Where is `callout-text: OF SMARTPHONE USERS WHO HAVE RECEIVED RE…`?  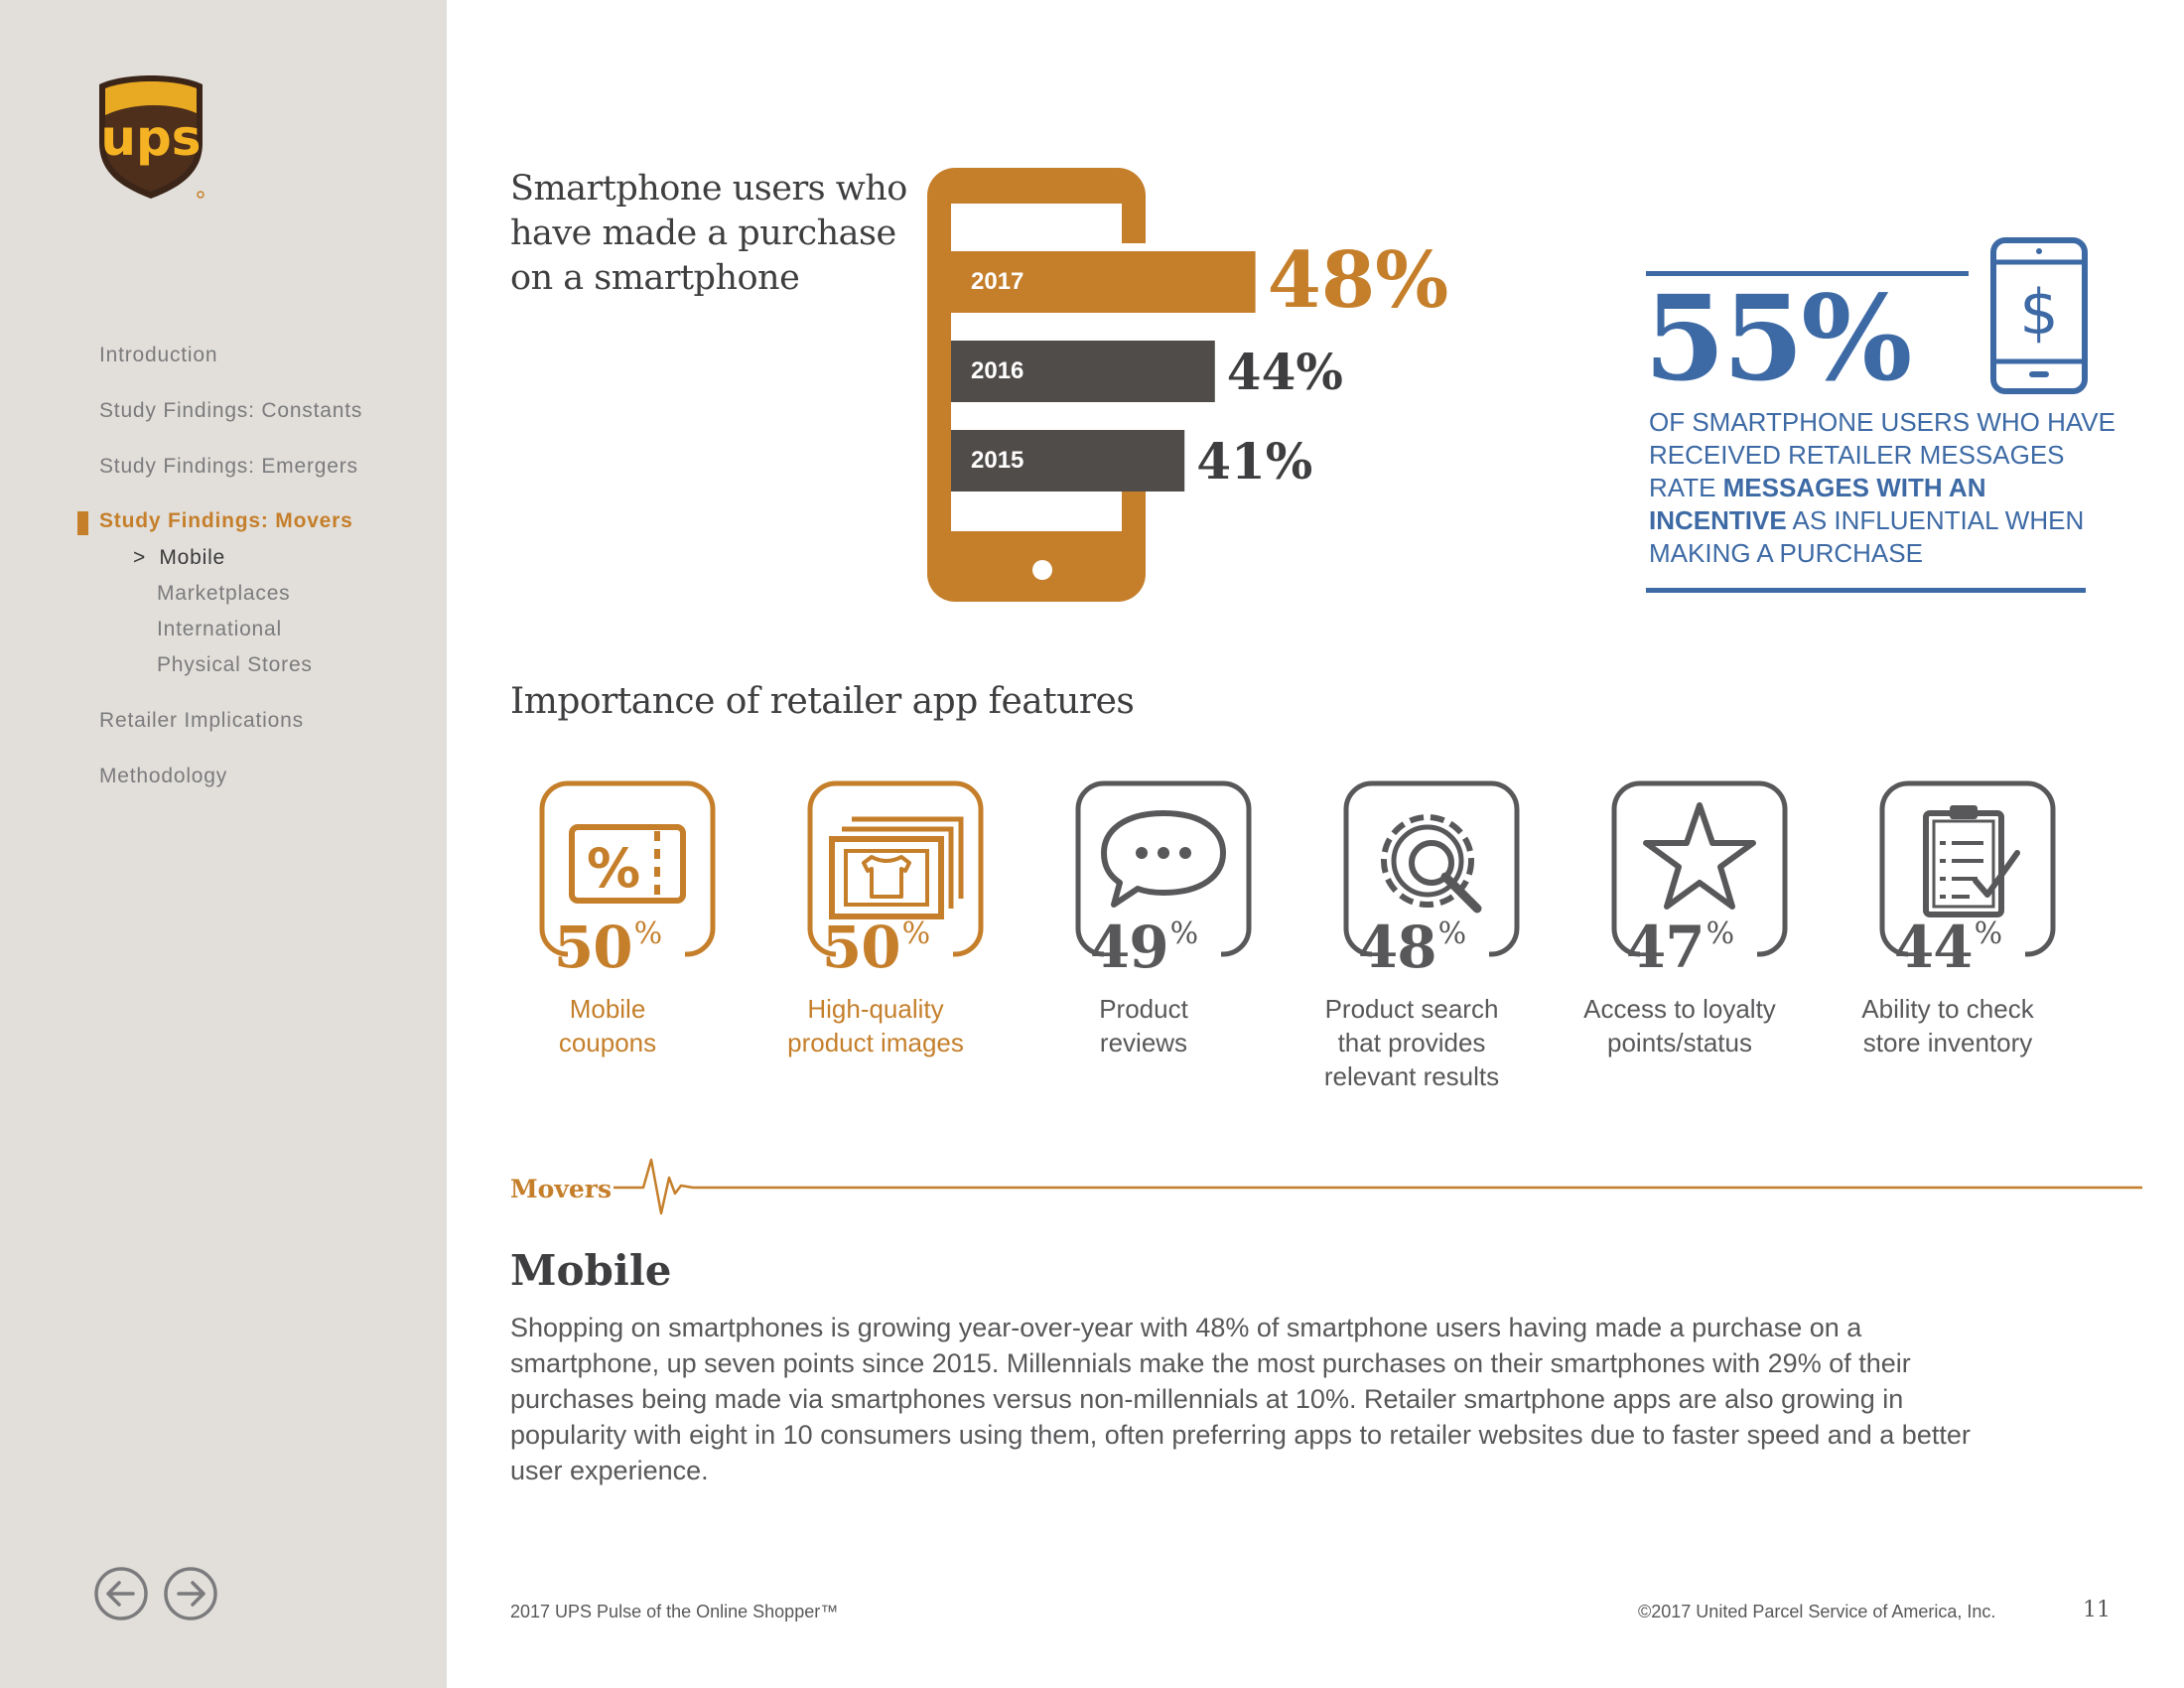 callout-text: OF SMARTPHONE USERS WHO HAVE RECEIVED RE… is located at coordinates (1882, 487).